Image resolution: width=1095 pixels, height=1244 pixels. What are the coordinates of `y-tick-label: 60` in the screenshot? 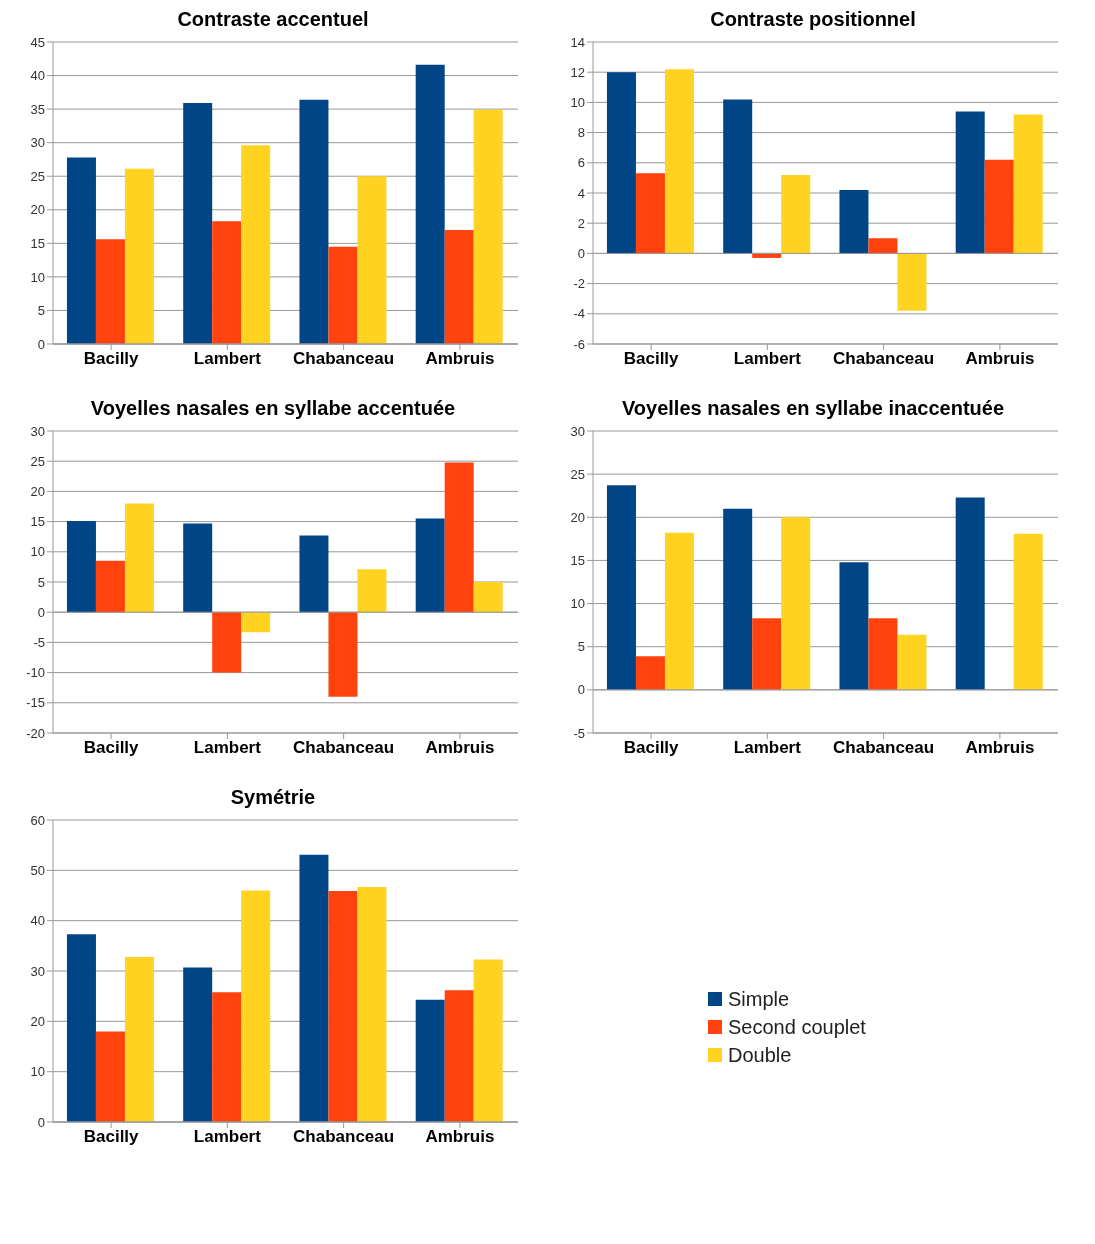 It's located at (37, 820).